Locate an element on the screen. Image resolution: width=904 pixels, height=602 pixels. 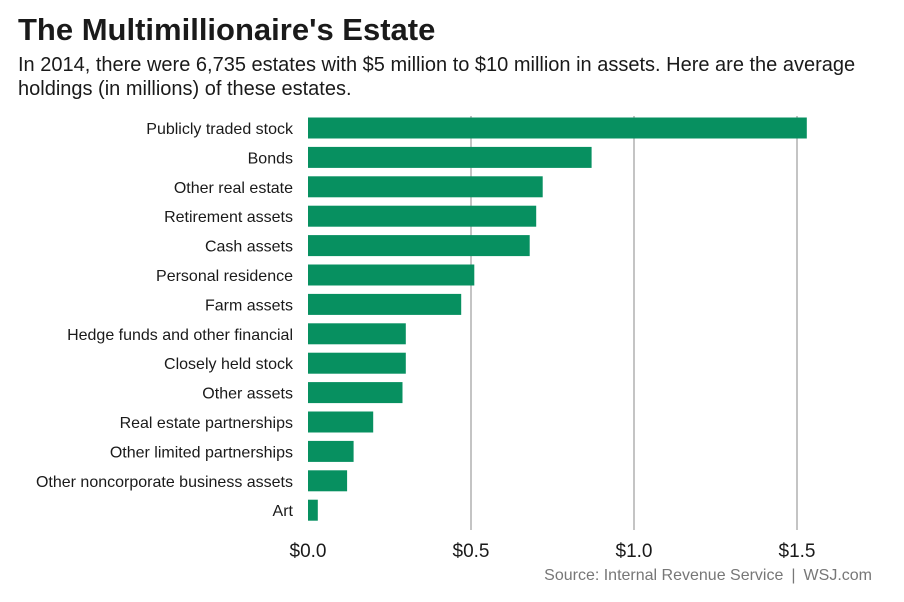
chart-title: The Multimillionaire's Estate is located at coordinates (227, 29).